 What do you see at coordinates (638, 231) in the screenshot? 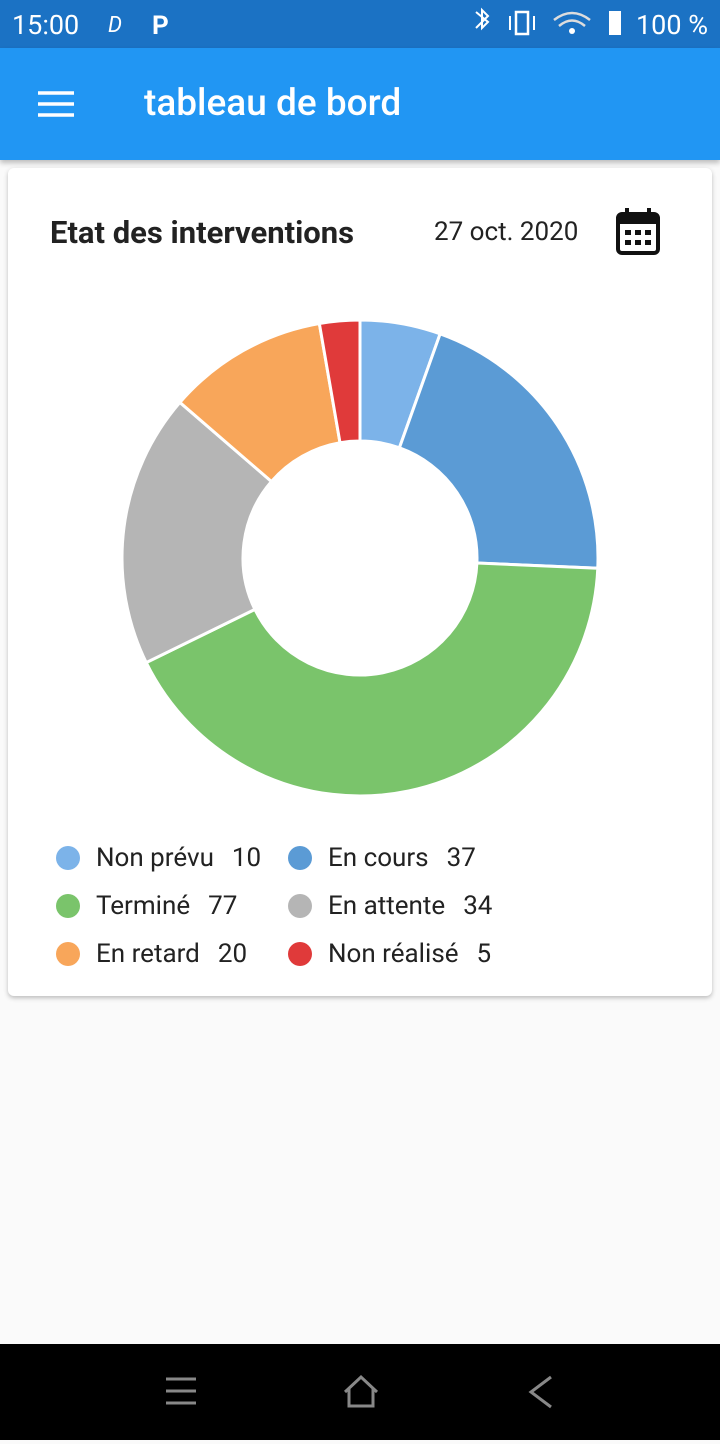
I see `calendar-button` at bounding box center [638, 231].